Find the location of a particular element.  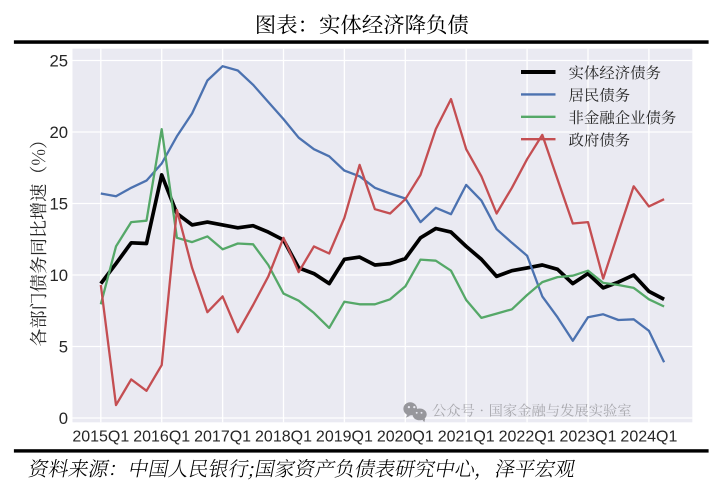

svg-text: 10 is located at coordinates (58, 275).